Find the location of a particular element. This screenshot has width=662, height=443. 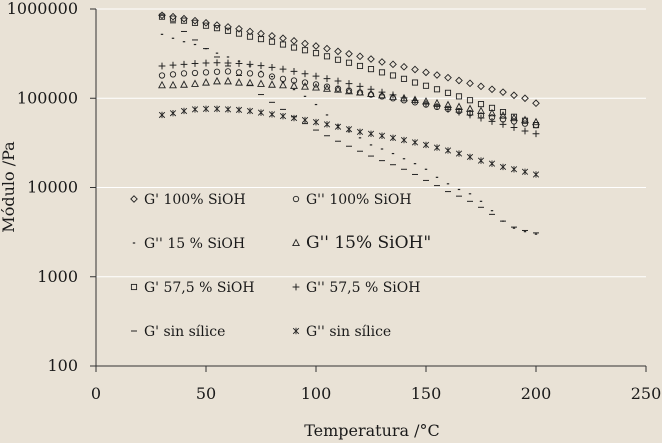

legend-label: G' sin sílice is located at coordinates (184, 332).